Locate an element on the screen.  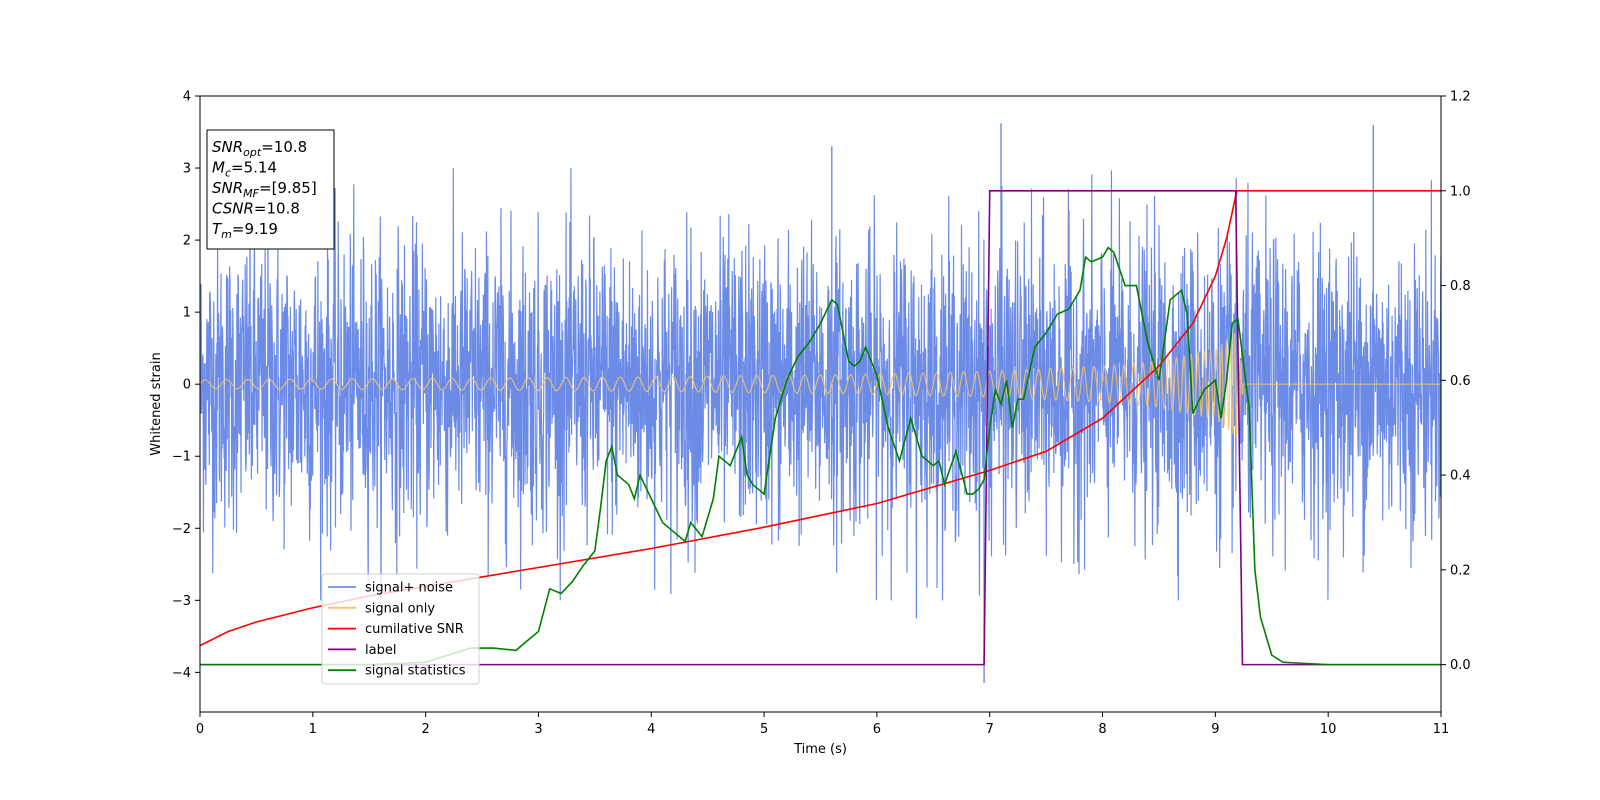
info-line: Mc=5.14 is located at coordinates (244, 169).